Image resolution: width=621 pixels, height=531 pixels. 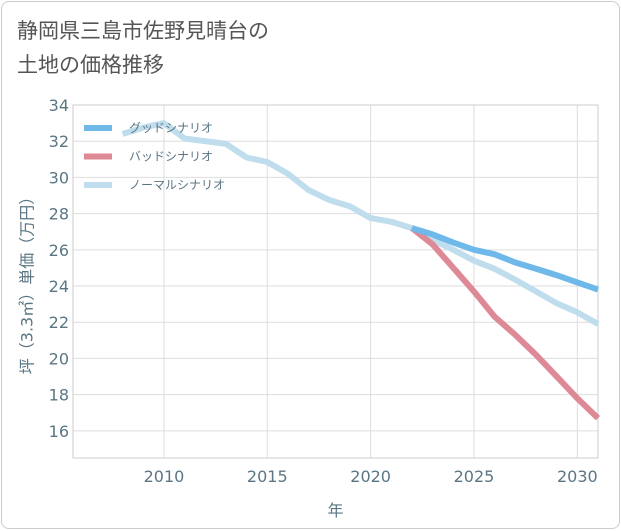 What do you see at coordinates (177, 185) in the screenshot?
I see `legend-label: ノーマルシナリオ` at bounding box center [177, 185].